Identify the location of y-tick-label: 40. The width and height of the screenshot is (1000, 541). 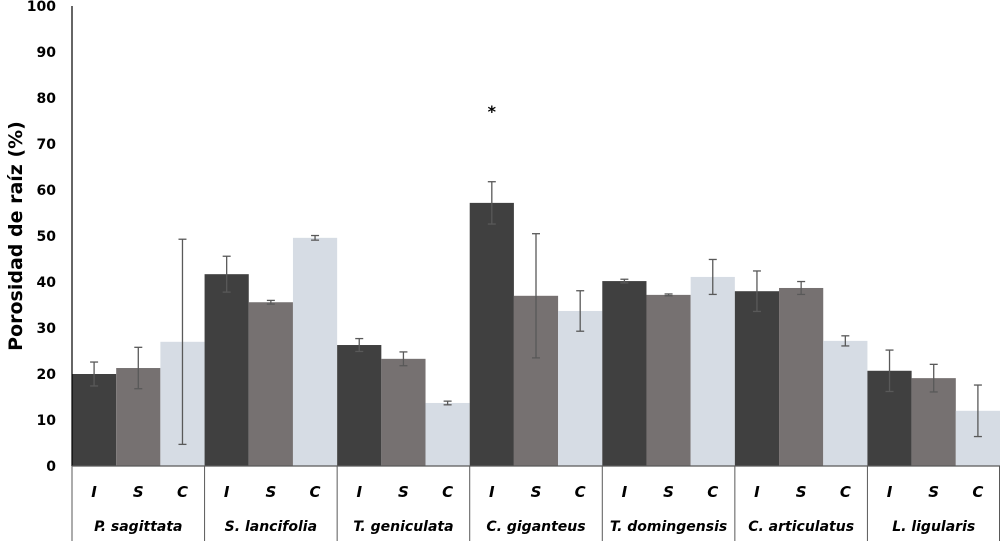
(47, 283).